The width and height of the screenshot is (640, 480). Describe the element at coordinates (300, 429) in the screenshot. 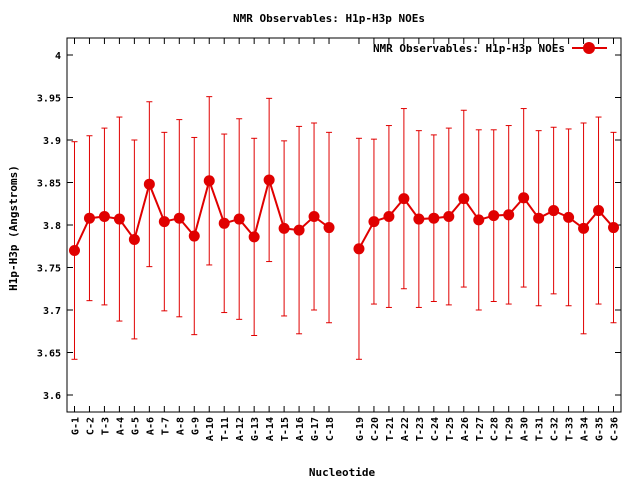

I see `x-tick-label: A-16` at that location.